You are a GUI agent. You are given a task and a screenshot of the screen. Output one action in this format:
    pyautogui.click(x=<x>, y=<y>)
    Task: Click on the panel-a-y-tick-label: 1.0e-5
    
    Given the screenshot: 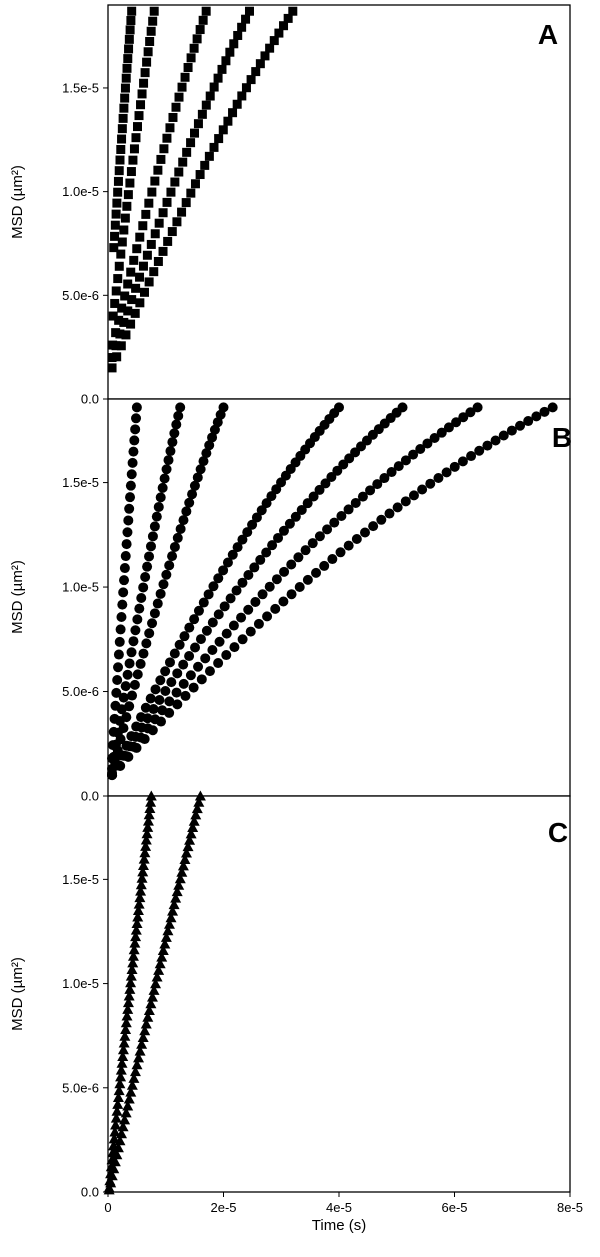 What is the action you would take?
    pyautogui.click(x=80, y=191)
    